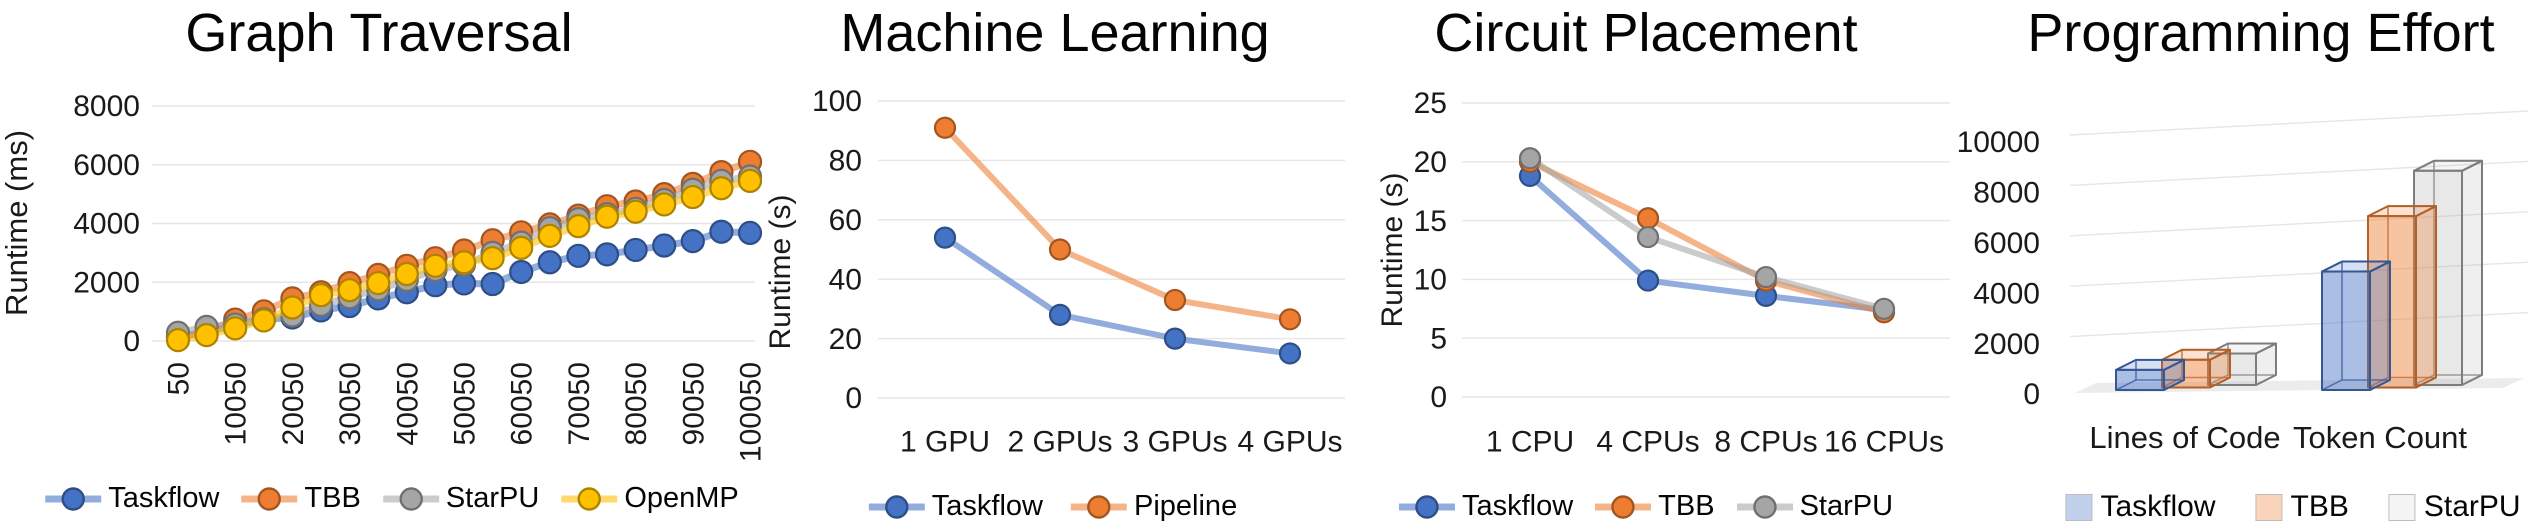  I want to click on x-tick-labels: 1 CPU 4 CPUs 8 CPUs 16 CPUs, so click(1715, 442).